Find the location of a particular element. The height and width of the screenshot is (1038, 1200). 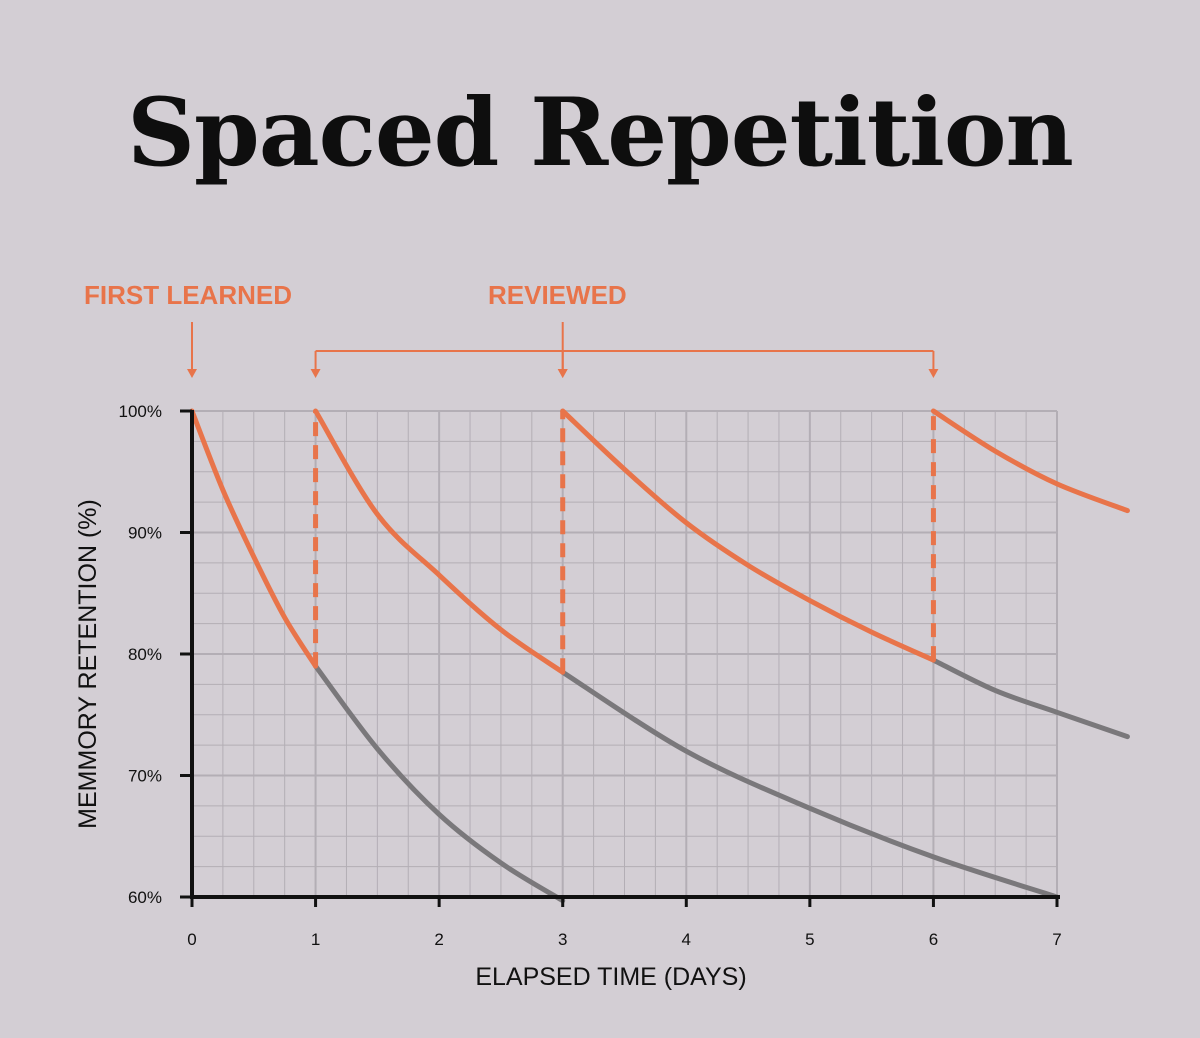

x-tick-label: 5 is located at coordinates (809, 939).